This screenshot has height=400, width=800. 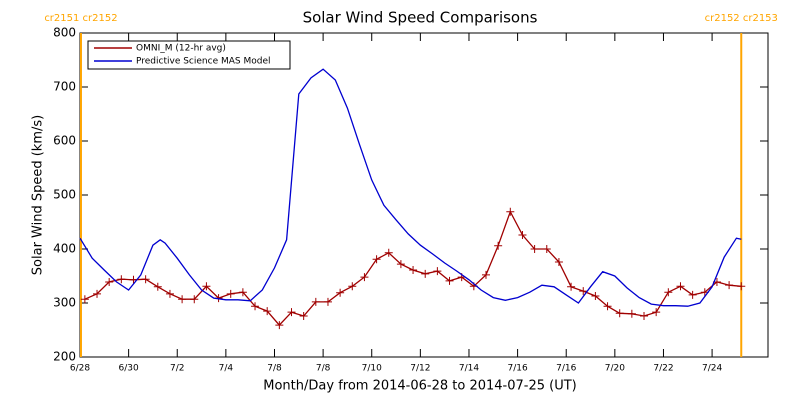 I want to click on x-tick-label: 7/2, so click(x=177, y=369).